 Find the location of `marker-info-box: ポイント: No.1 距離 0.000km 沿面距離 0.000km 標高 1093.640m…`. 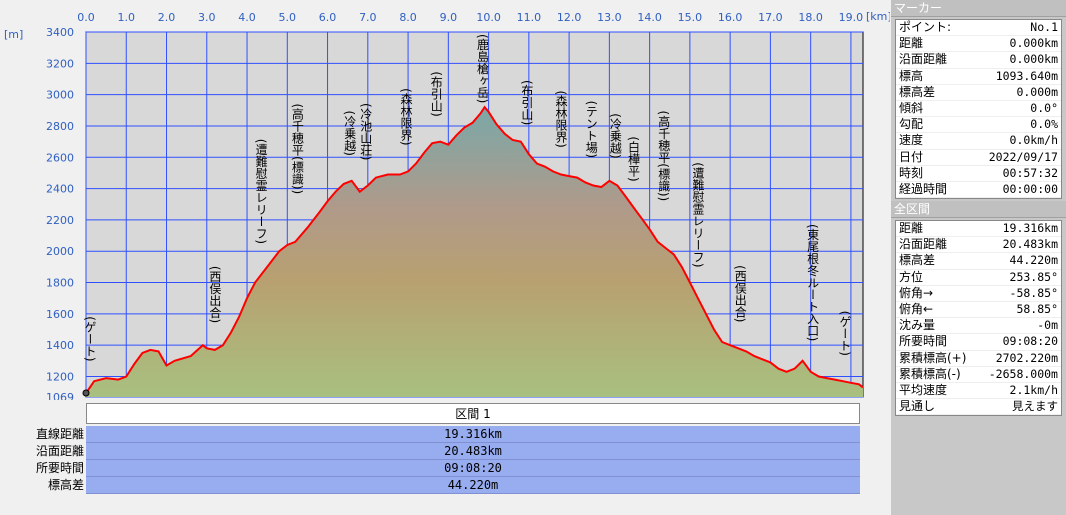

marker-info-box: ポイント: No.1 距離 0.000km 沿面距離 0.000km 標高 1093.640m… is located at coordinates (978, 109).